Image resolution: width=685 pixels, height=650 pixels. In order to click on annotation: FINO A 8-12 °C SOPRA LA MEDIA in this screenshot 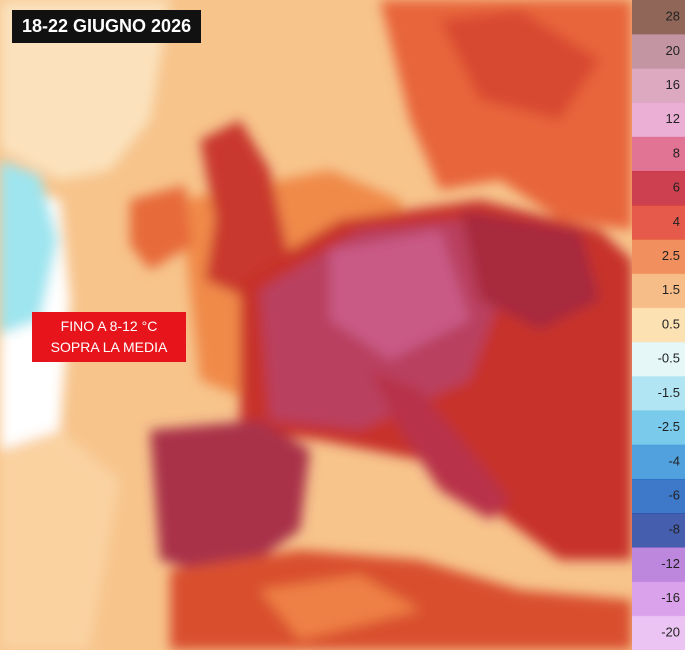, I will do `click(109, 337)`.